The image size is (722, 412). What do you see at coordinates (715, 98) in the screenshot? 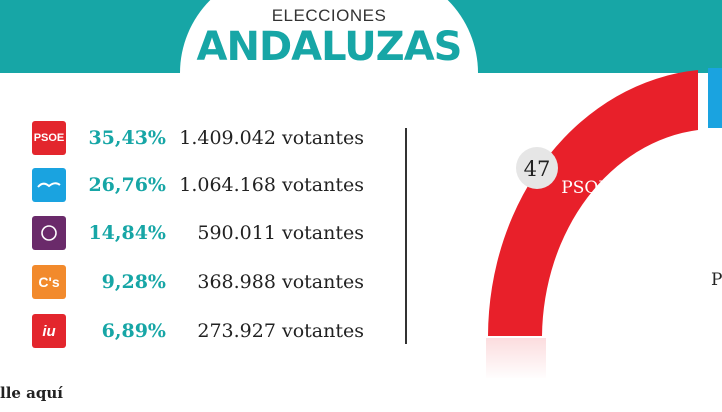
I see `chart-segment-pp` at bounding box center [715, 98].